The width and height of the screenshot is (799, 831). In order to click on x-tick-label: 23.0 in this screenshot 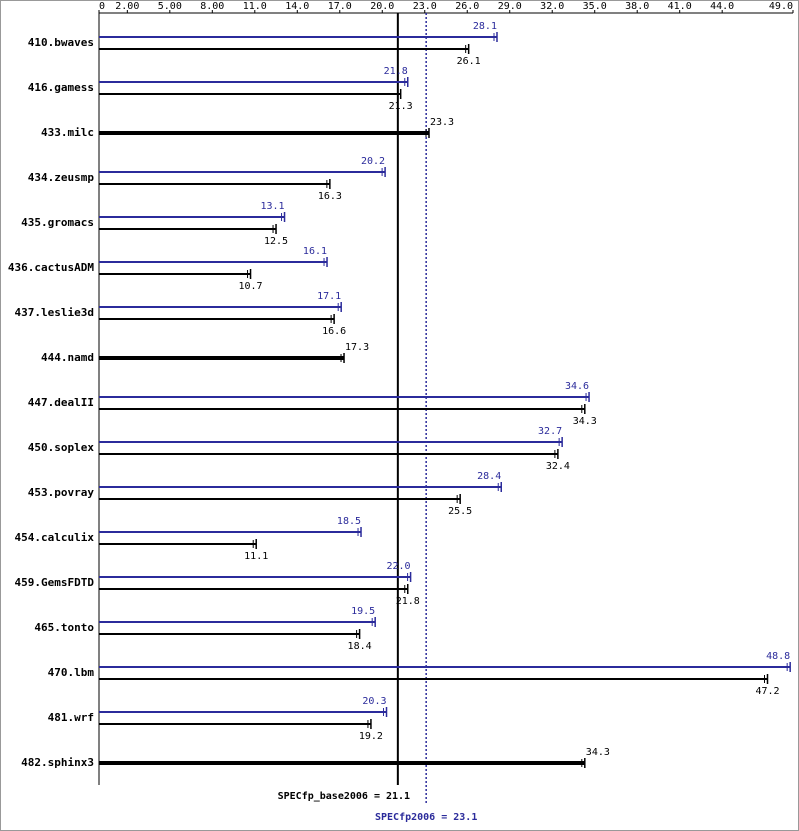, I will do `click(425, 6)`.